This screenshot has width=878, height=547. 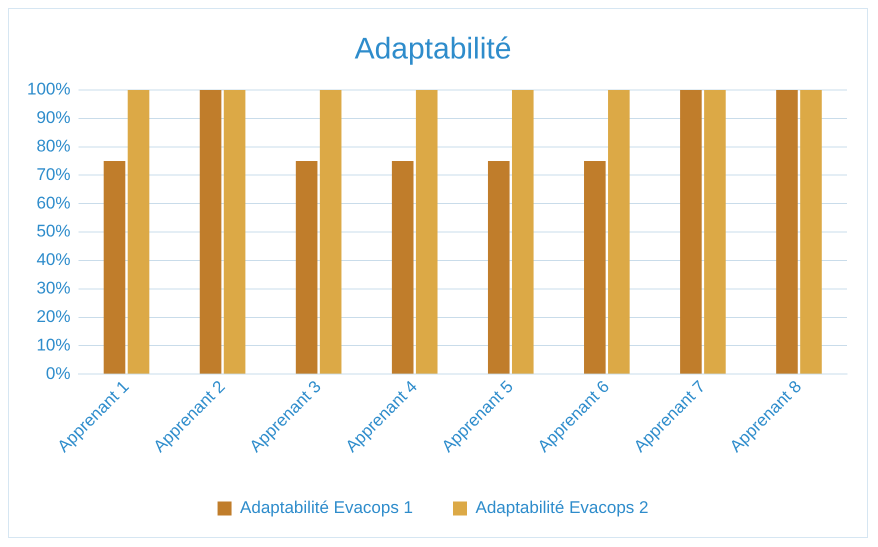 What do you see at coordinates (53, 174) in the screenshot?
I see `y-tick-label: 70%` at bounding box center [53, 174].